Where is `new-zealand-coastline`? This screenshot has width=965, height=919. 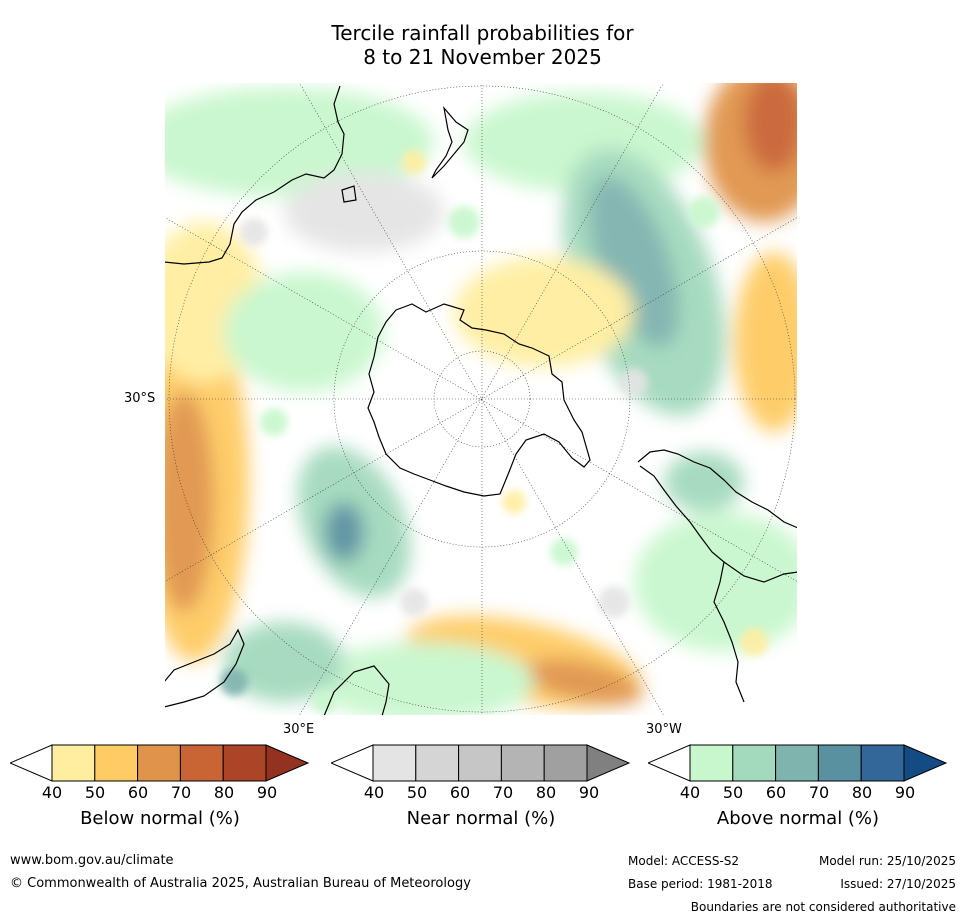
new-zealand-coastline is located at coordinates (450, 142).